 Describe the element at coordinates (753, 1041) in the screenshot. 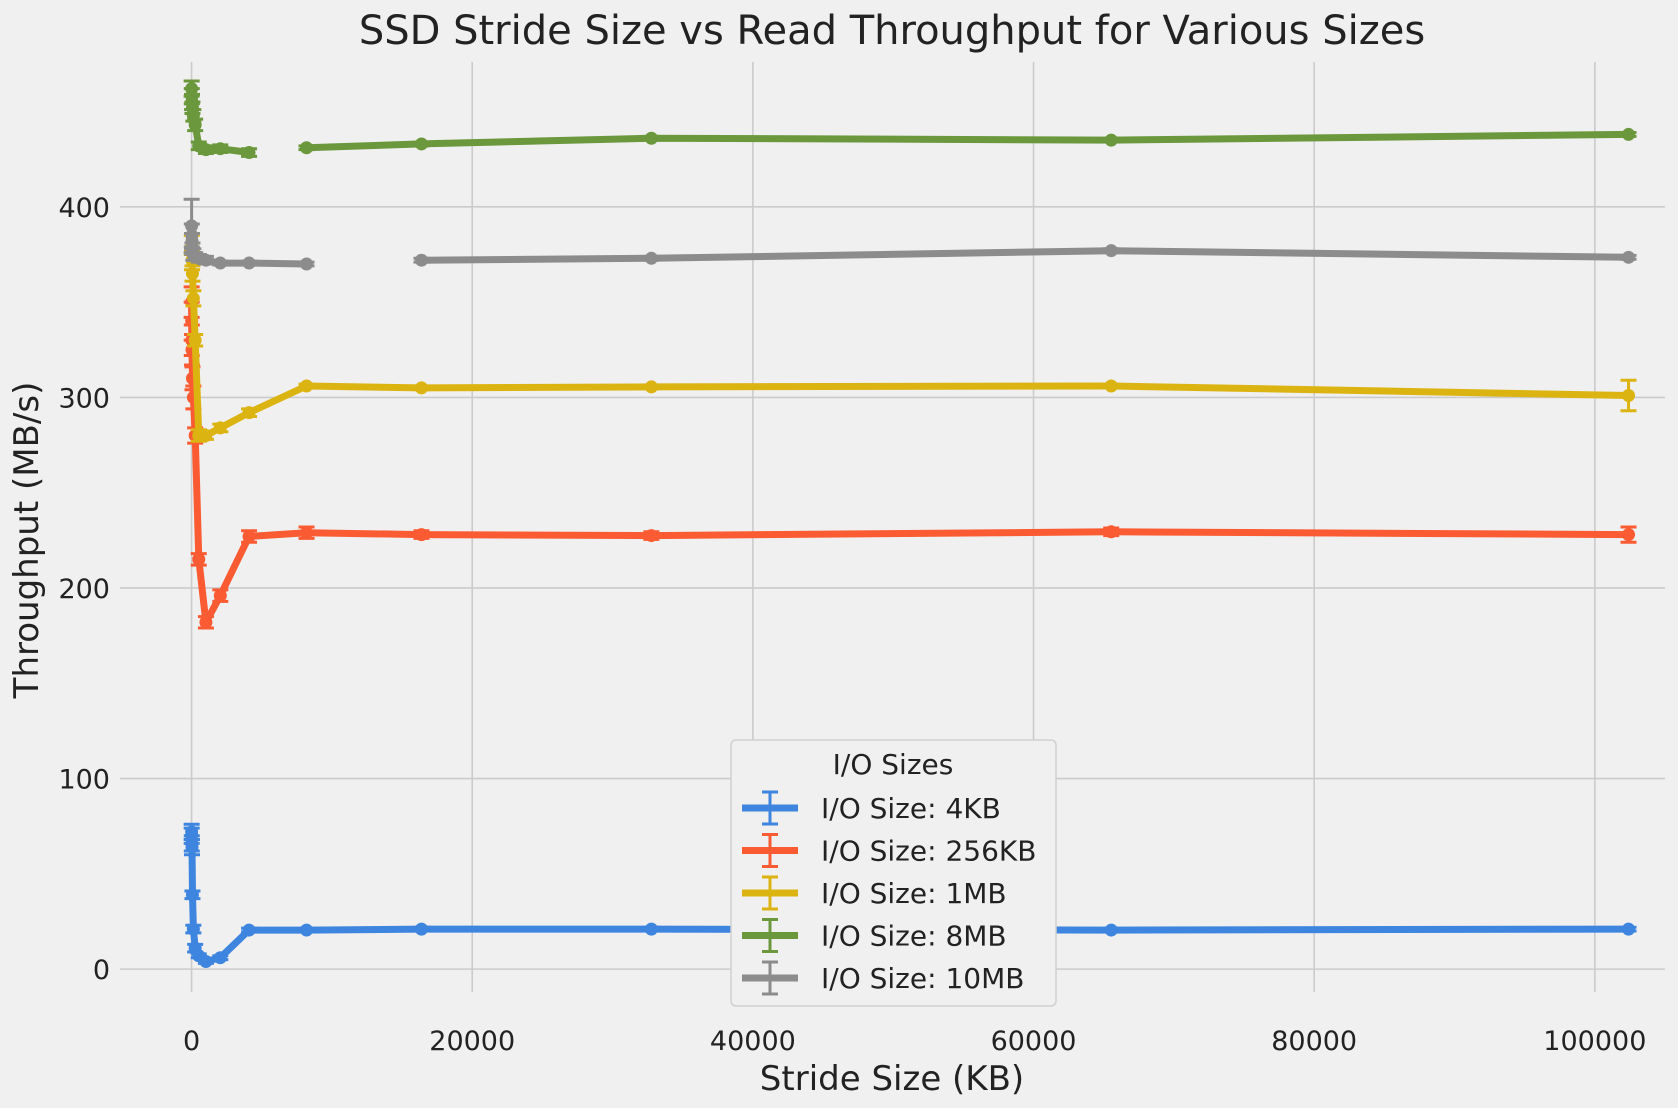

I see `x-tick-label: 40000` at that location.